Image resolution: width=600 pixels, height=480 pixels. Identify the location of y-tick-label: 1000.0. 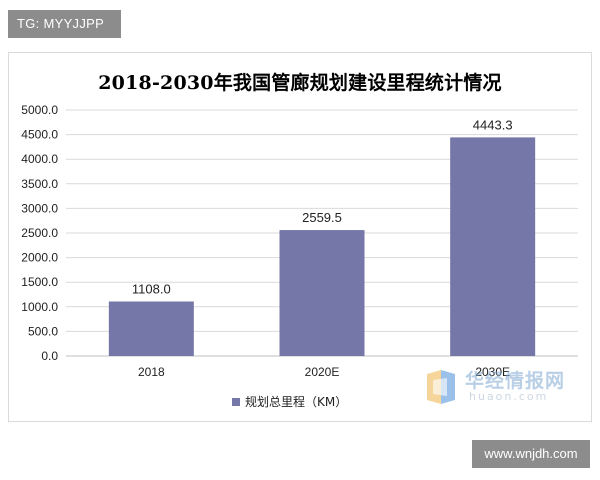
(39, 307).